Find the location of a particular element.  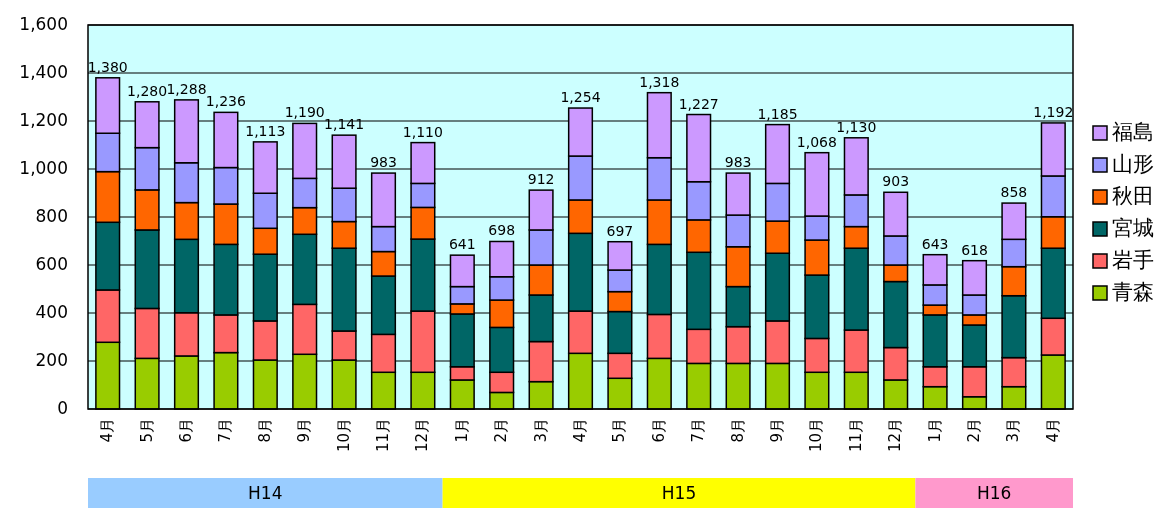

total-label: 1,113 is located at coordinates (265, 130).